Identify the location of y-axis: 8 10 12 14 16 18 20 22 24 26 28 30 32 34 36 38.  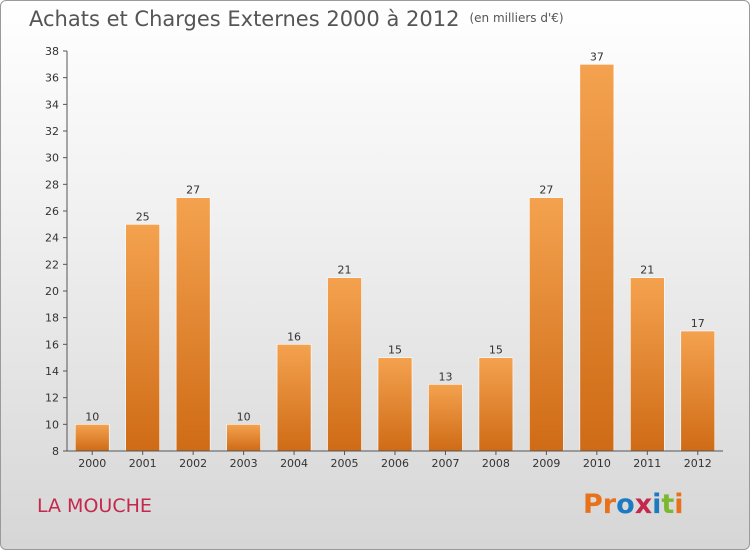
(56, 251).